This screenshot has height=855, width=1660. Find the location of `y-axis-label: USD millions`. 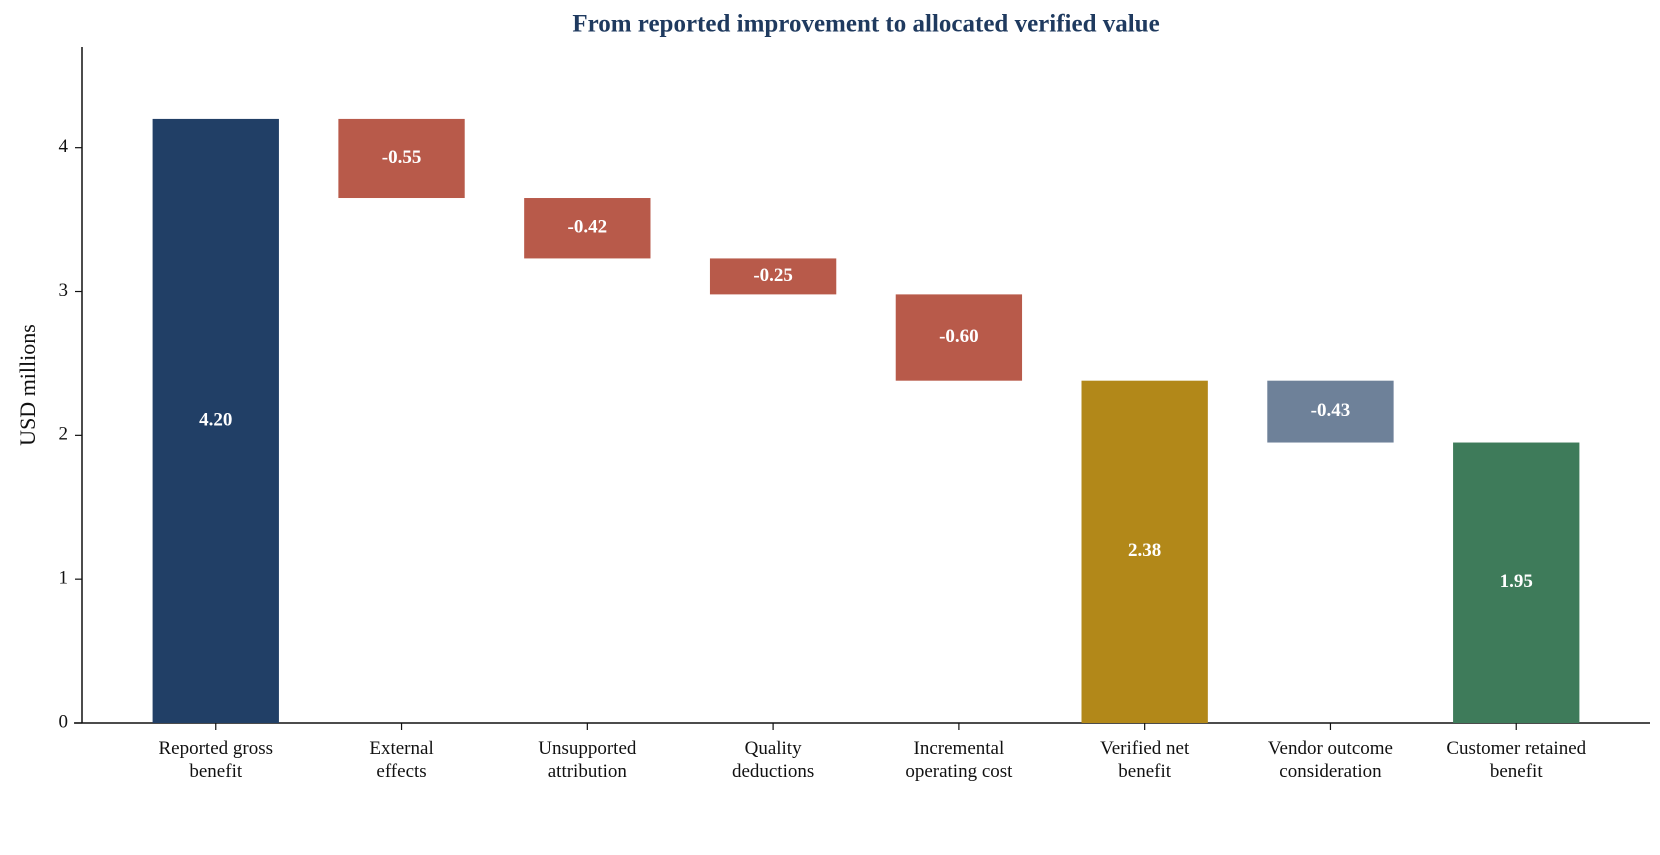

y-axis-label: USD millions is located at coordinates (27, 385).